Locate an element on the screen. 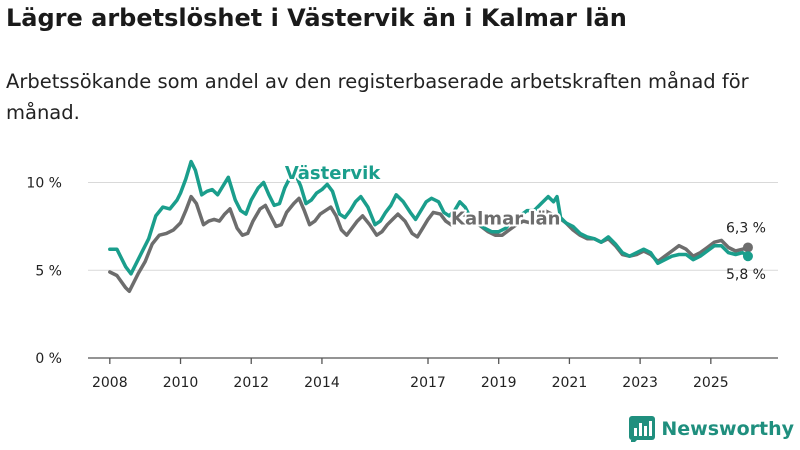 Image resolution: width=800 pixels, height=450 pixels. x-axis-ticks: 2008 2010 2012 2014 2017 2019 2021 2023 2025 is located at coordinates (410, 374).